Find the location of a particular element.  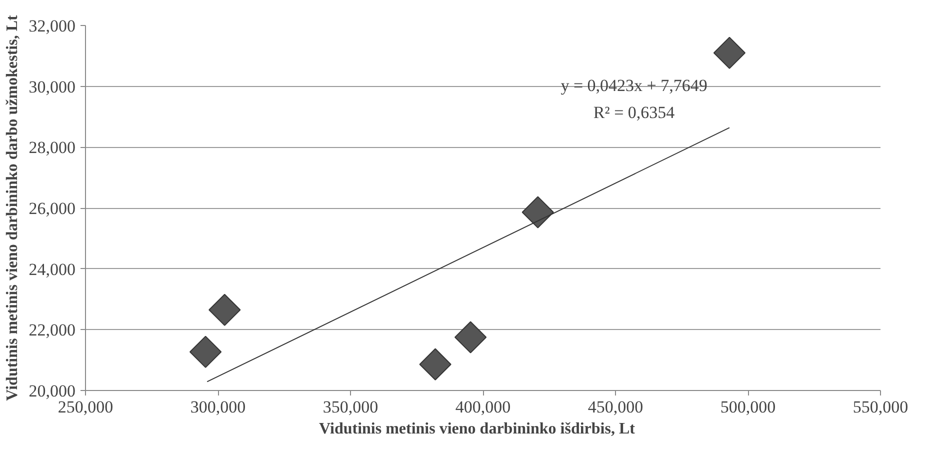

annotation: R² = 0,6354 is located at coordinates (634, 112).